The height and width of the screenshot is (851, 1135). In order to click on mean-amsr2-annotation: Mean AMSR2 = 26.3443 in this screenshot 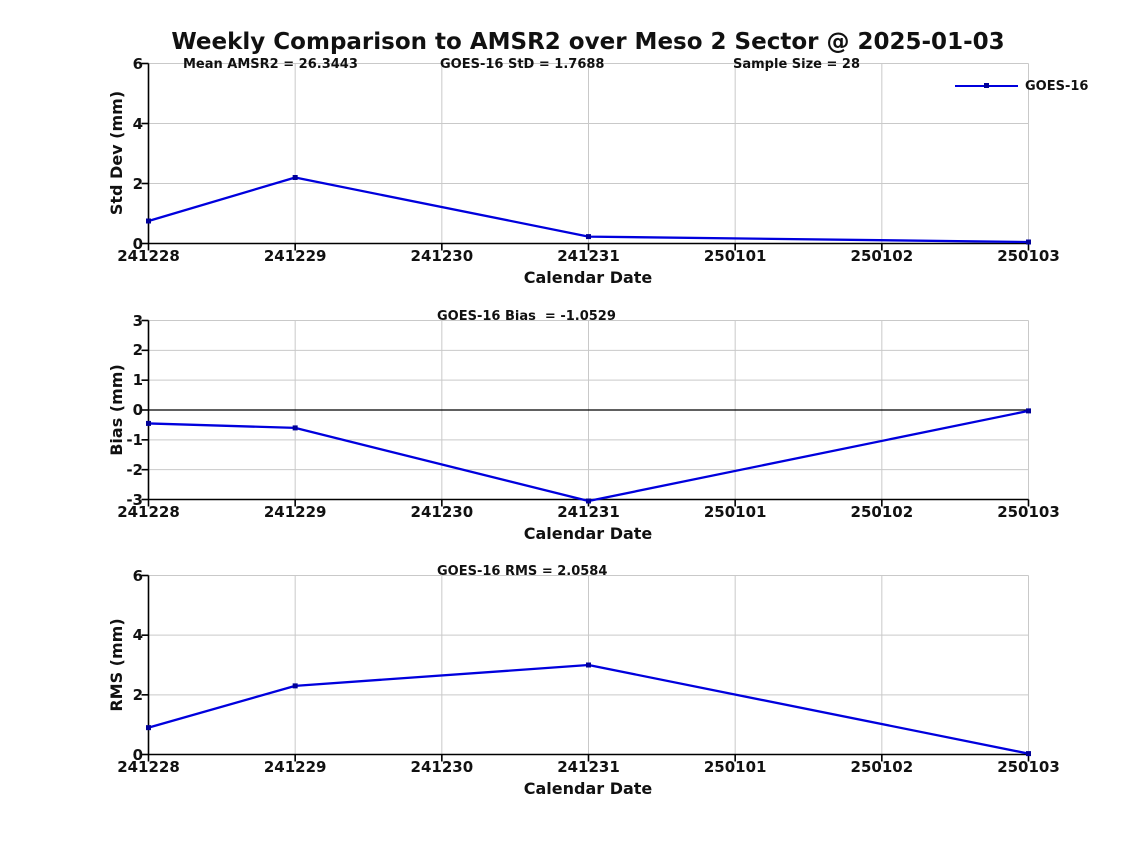, I will do `click(270, 64)`.